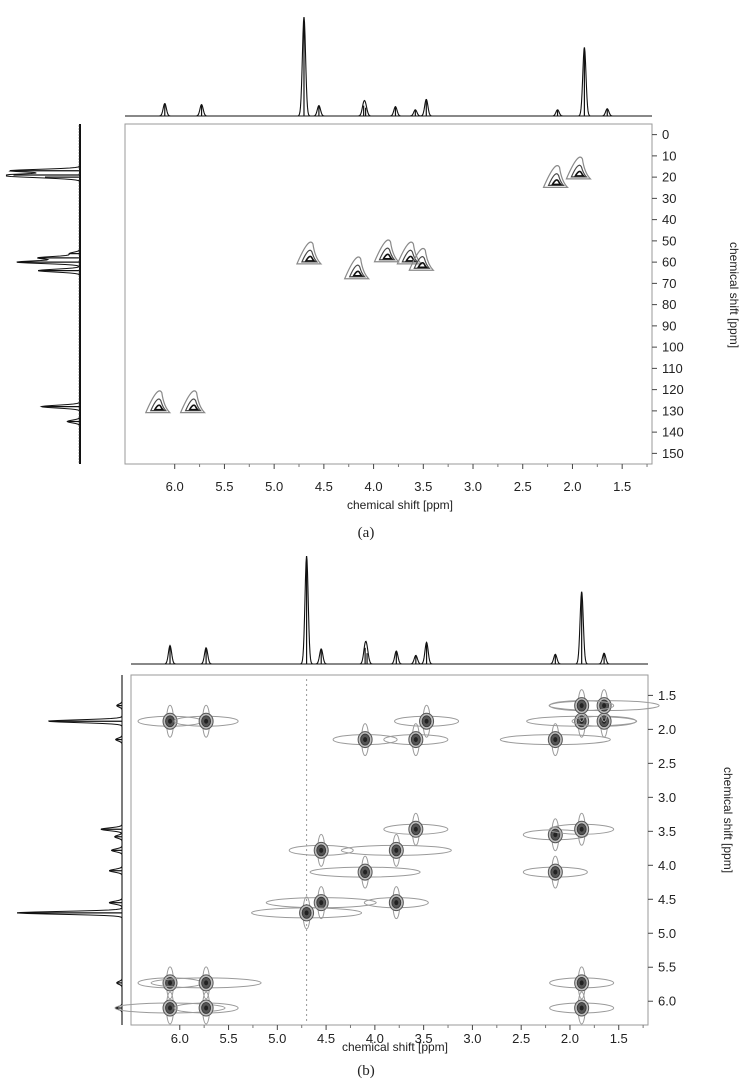 The width and height of the screenshot is (739, 1091). Describe the element at coordinates (229, 1038) in the screenshot. I see `panel-b-x-tick-label: 5.5` at that location.